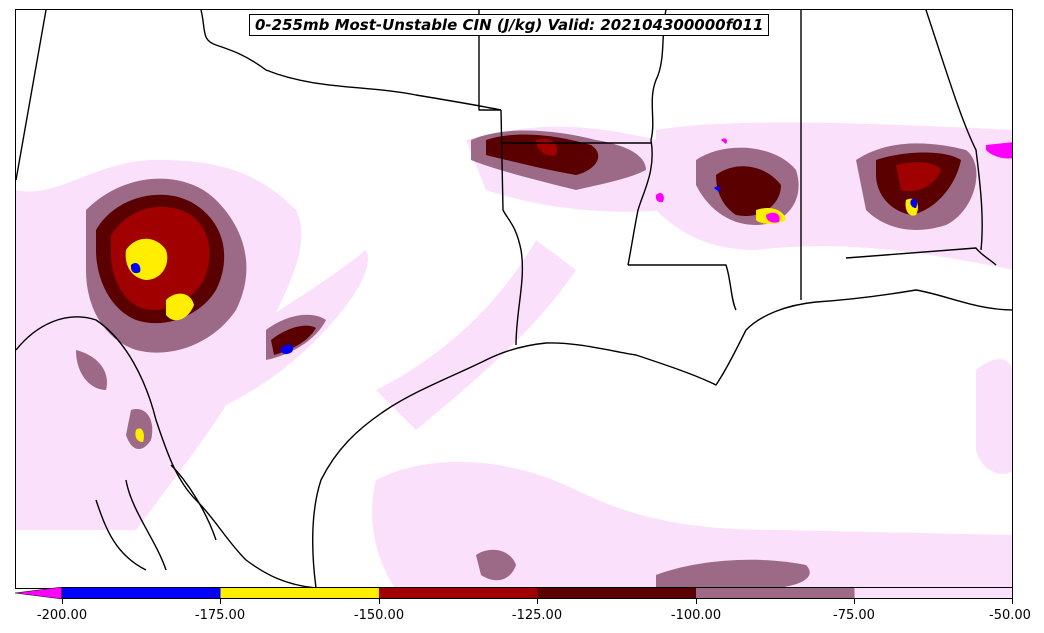 This screenshot has height=633, width=1044. What do you see at coordinates (458, 593) in the screenshot?
I see `colorbar-segment-red` at bounding box center [458, 593].